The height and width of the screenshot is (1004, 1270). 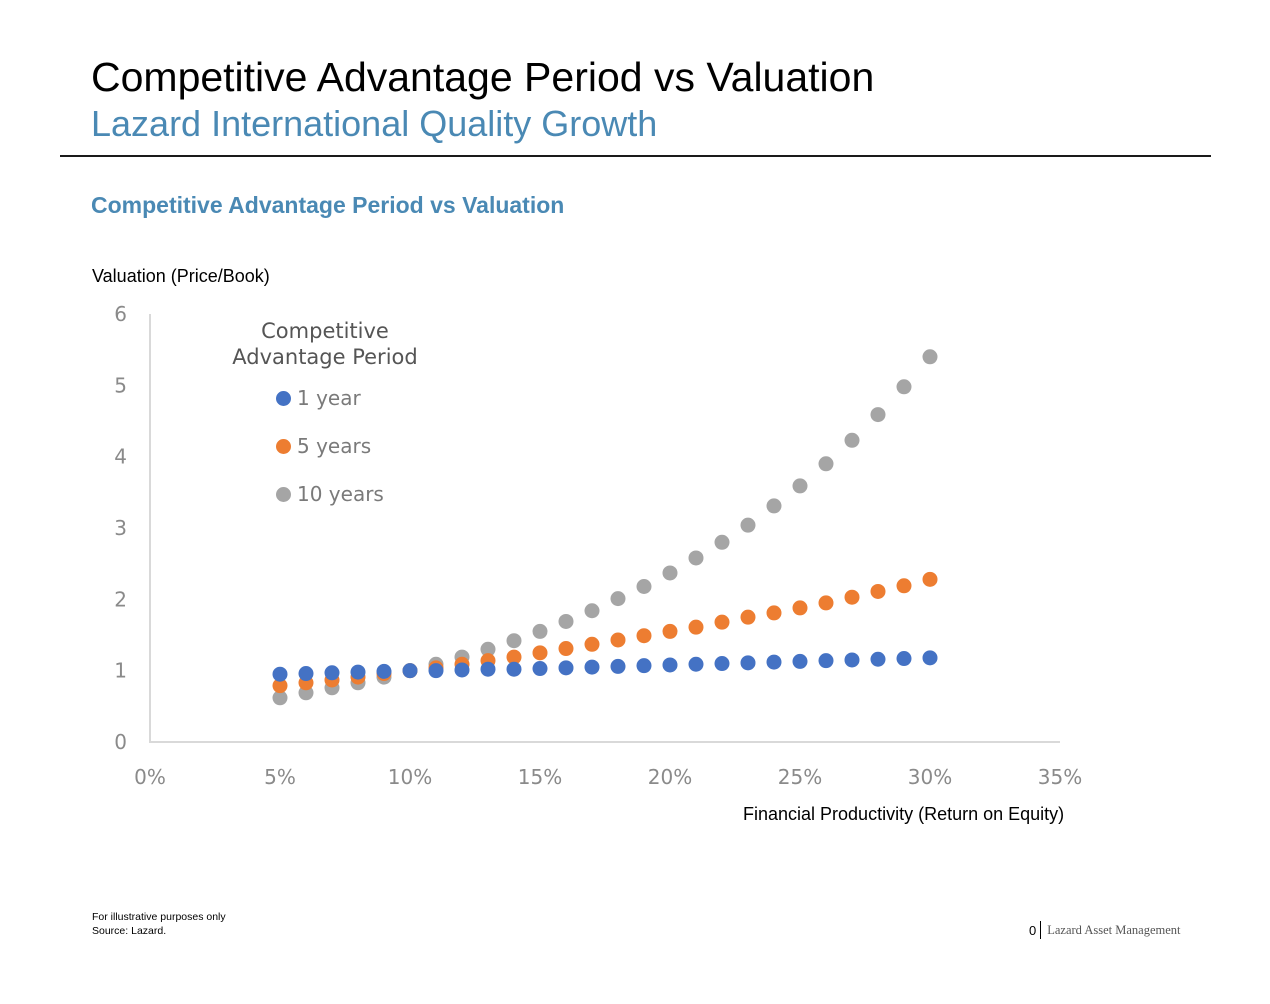 What do you see at coordinates (129, 931) in the screenshot?
I see `footnote-source: Source: Lazard.` at bounding box center [129, 931].